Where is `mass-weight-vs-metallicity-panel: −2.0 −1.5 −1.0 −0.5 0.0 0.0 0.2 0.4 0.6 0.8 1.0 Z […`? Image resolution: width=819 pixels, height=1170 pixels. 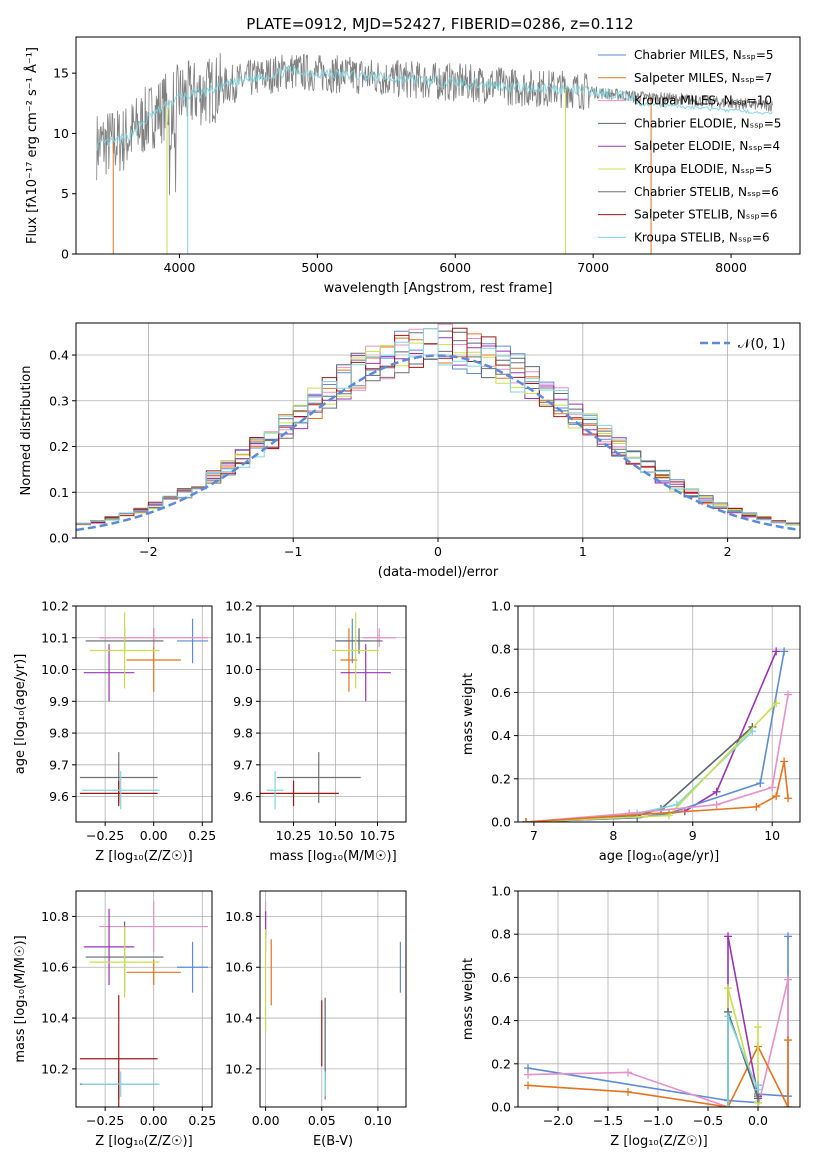
mass-weight-vs-metallicity-panel: −2.0 −1.5 −1.0 −0.5 0.0 0.0 0.2 0.4 0.6 0.8 1.0 Z [… is located at coordinates (631, 1016).